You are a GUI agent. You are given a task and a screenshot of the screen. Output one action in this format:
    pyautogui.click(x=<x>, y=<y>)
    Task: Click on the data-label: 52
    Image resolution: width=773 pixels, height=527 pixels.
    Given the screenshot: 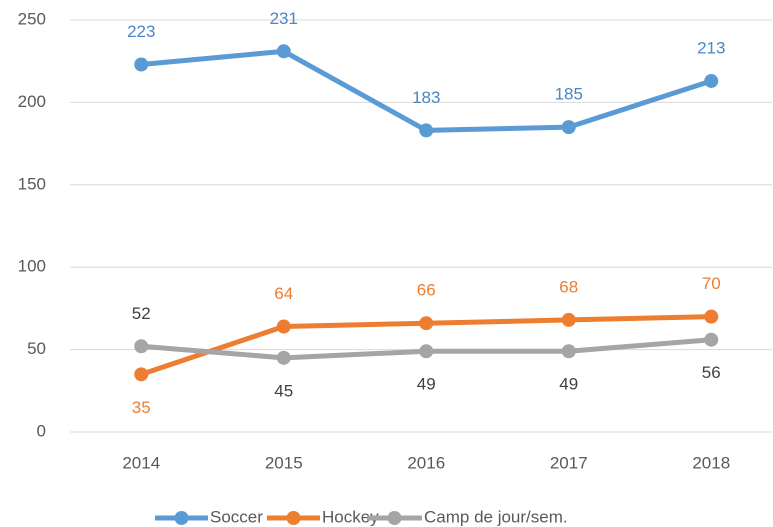 What is the action you would take?
    pyautogui.click(x=141, y=313)
    